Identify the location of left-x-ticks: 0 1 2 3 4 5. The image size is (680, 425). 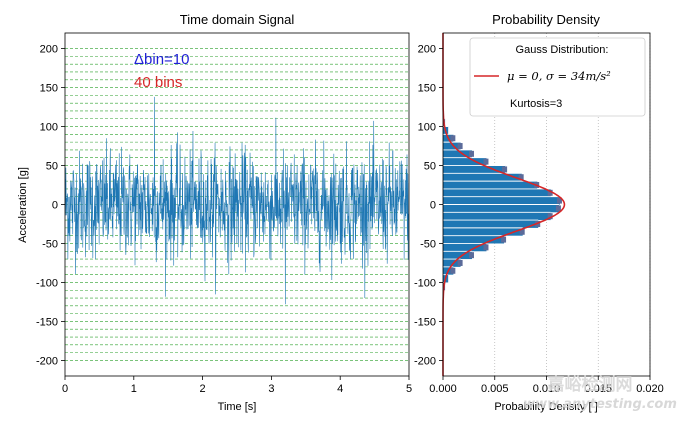
(237, 385).